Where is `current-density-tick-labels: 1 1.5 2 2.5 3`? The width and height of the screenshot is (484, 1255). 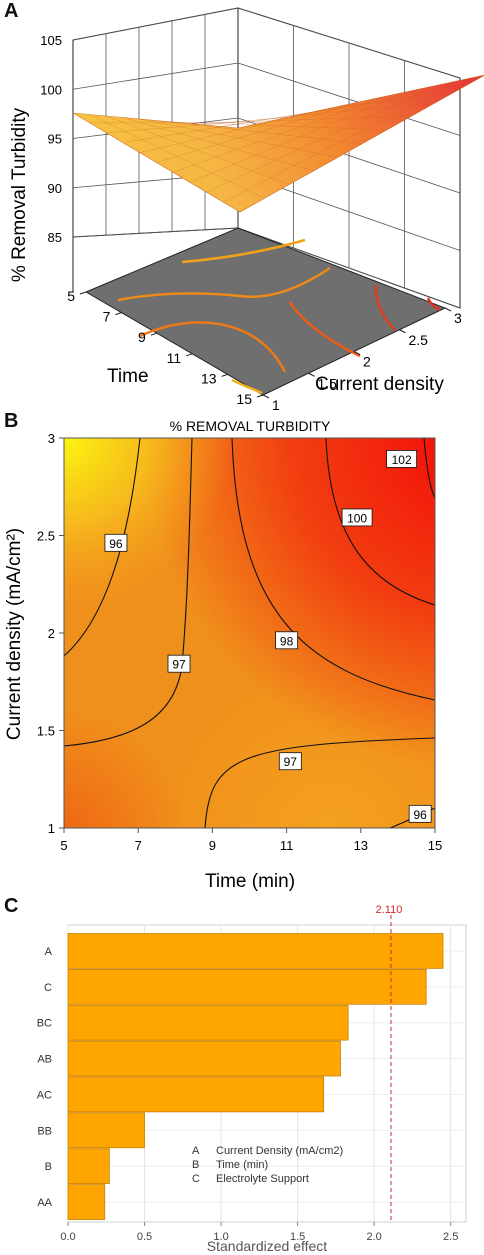
current-density-tick-labels: 1 1.5 2 2.5 3 is located at coordinates (362, 358).